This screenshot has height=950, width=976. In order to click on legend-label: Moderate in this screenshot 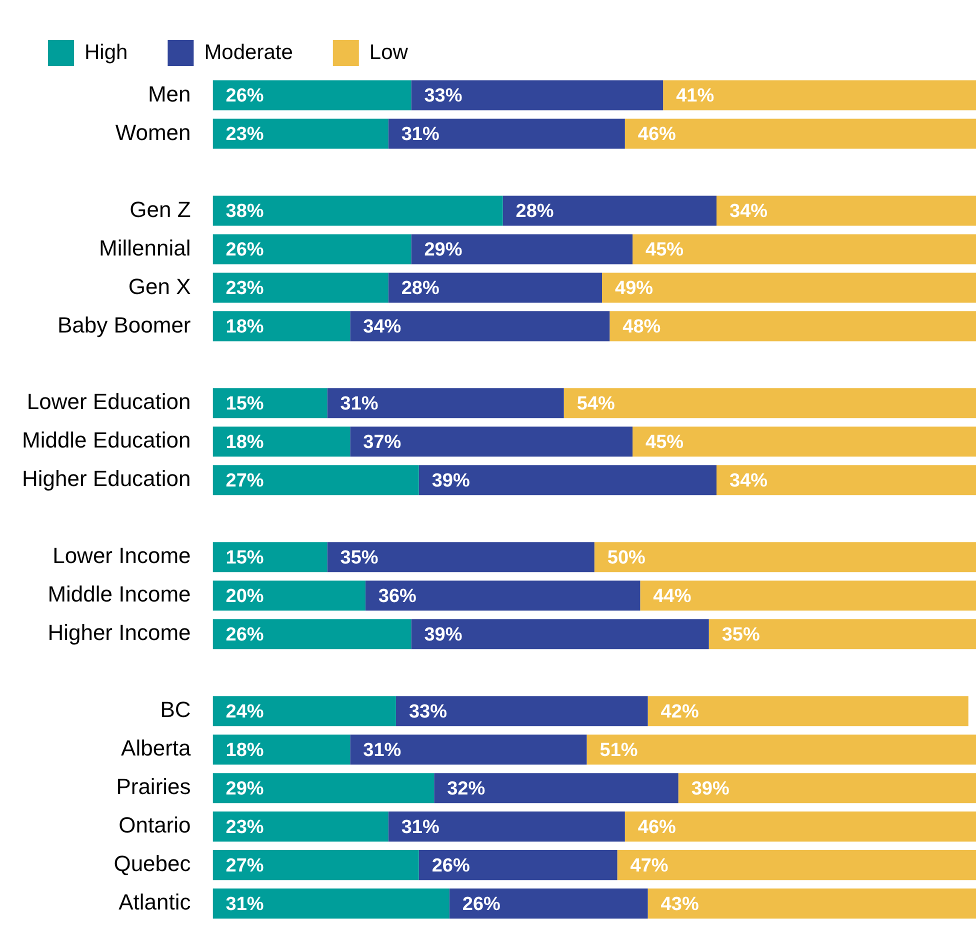, I will do `click(248, 52)`.